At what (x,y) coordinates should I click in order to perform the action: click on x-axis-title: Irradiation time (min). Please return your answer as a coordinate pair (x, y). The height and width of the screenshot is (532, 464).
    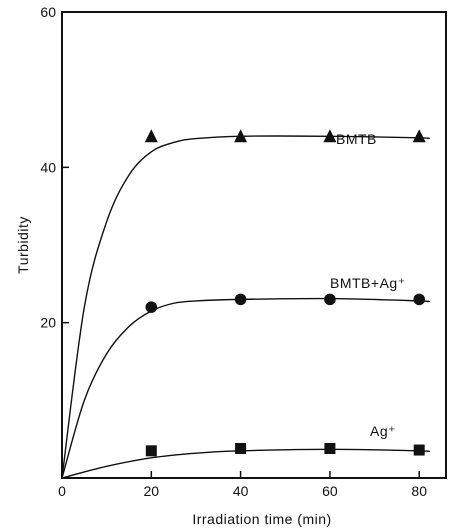
    Looking at the image, I should click on (261, 519).